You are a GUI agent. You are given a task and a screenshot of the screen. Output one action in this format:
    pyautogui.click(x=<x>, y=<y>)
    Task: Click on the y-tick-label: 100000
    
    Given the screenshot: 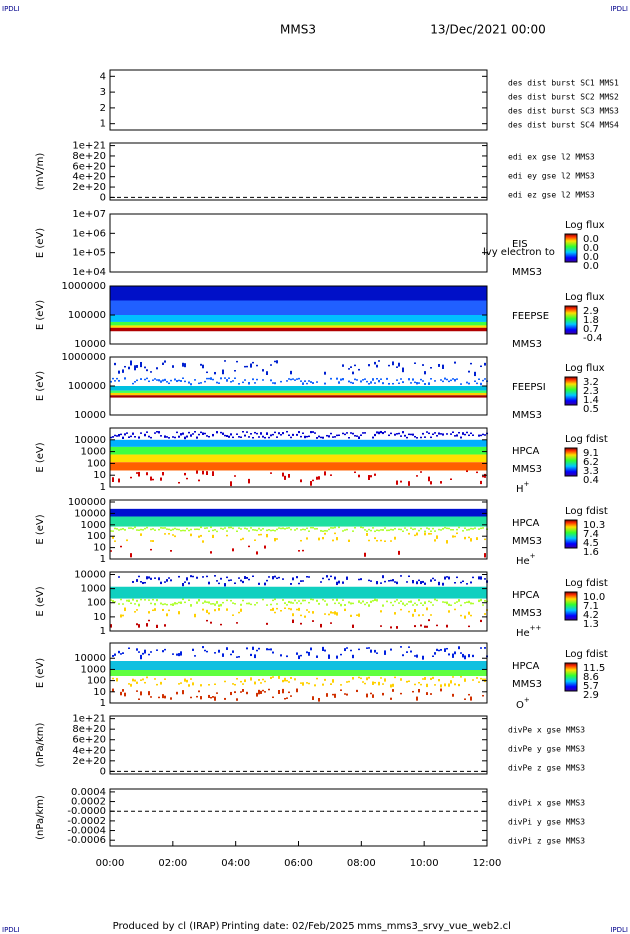 What is the action you would take?
    pyautogui.click(x=87, y=502)
    